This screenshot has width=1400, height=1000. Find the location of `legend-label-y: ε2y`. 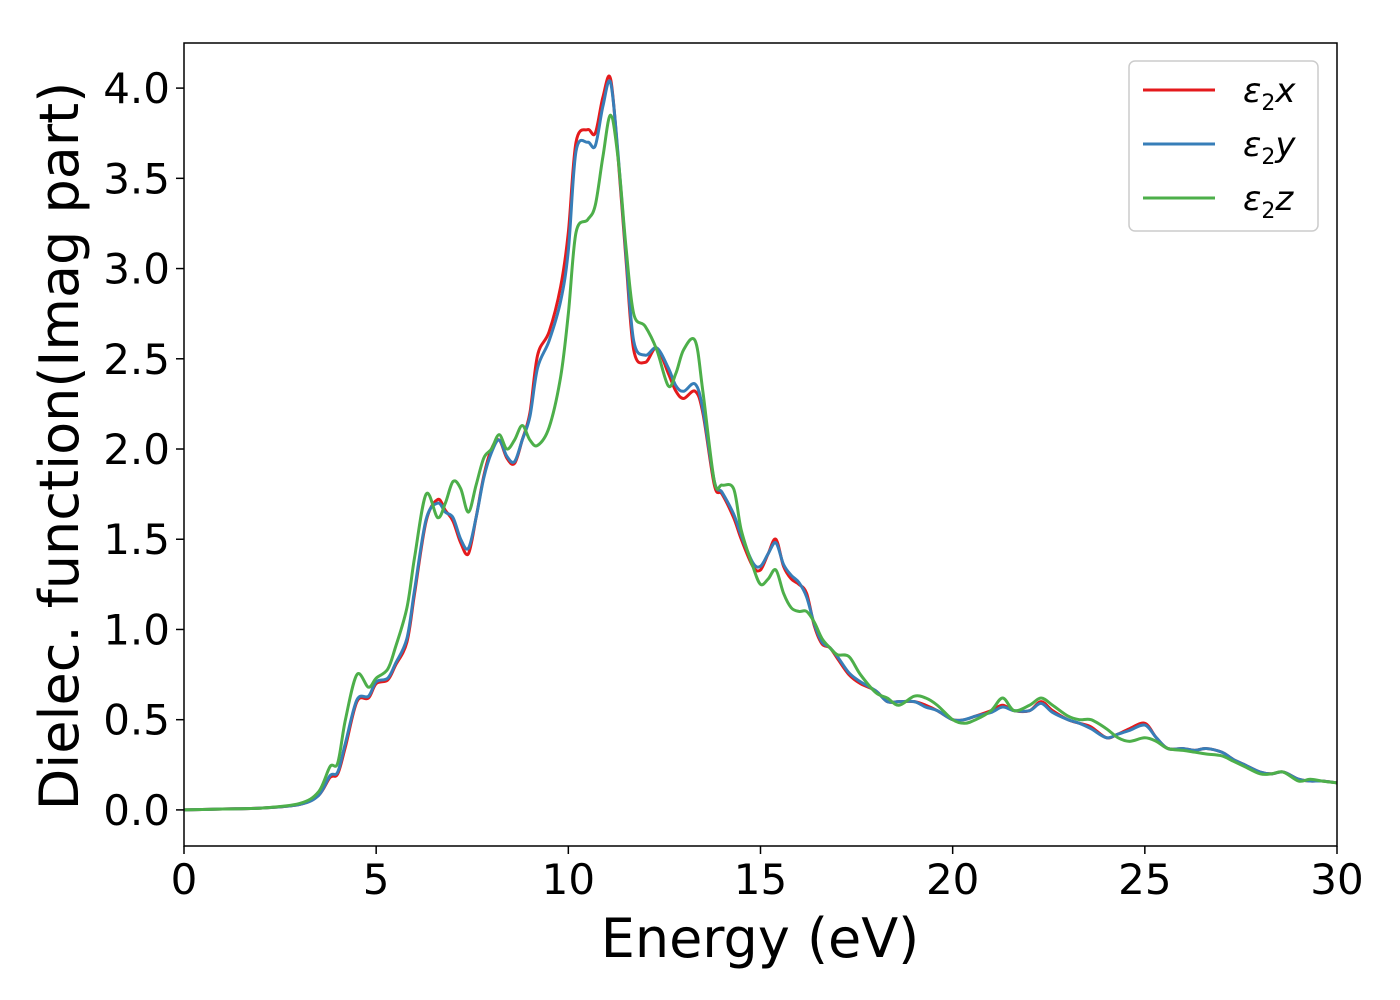

legend-label-y: ε2y is located at coordinates (1269, 147).